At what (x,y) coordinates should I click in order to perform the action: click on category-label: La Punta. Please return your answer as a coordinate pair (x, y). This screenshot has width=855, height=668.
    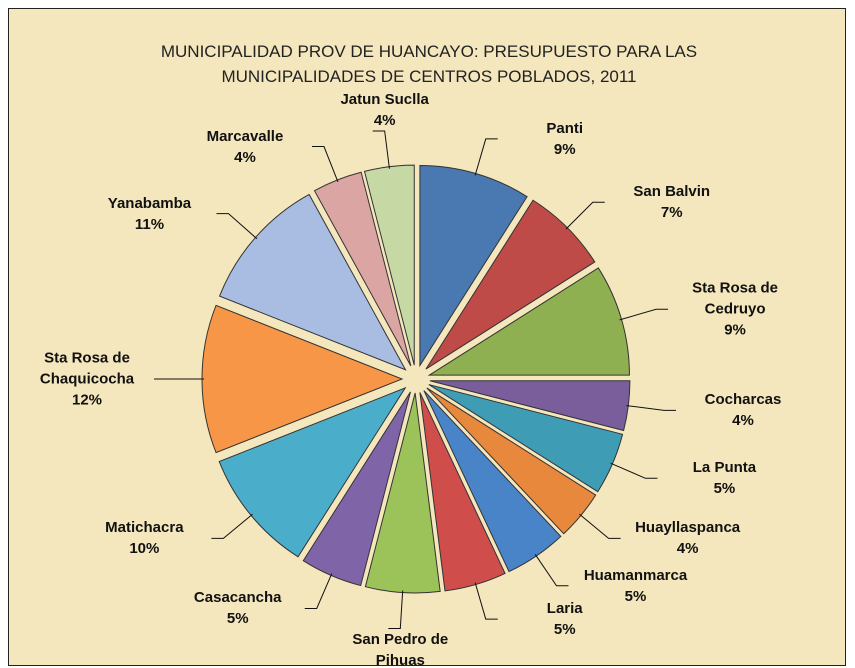
    Looking at the image, I should click on (724, 468).